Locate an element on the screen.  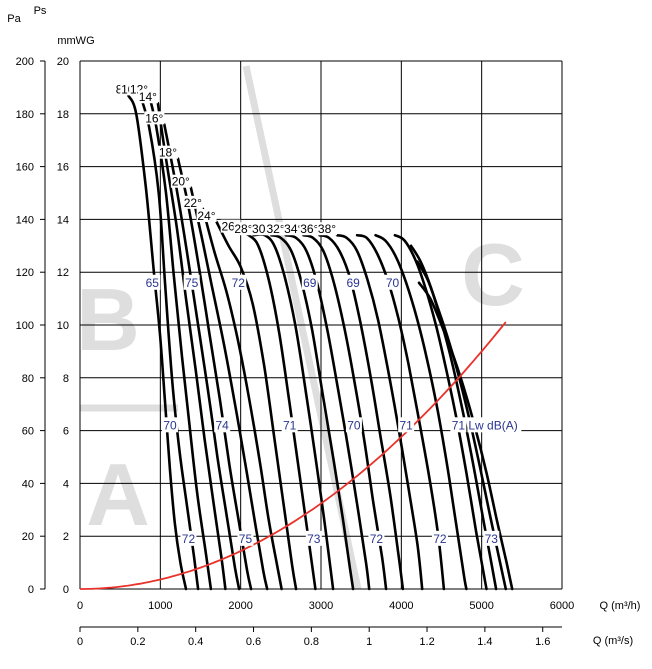
x-secondary-tick-label: 1.6 is located at coordinates (542, 642).